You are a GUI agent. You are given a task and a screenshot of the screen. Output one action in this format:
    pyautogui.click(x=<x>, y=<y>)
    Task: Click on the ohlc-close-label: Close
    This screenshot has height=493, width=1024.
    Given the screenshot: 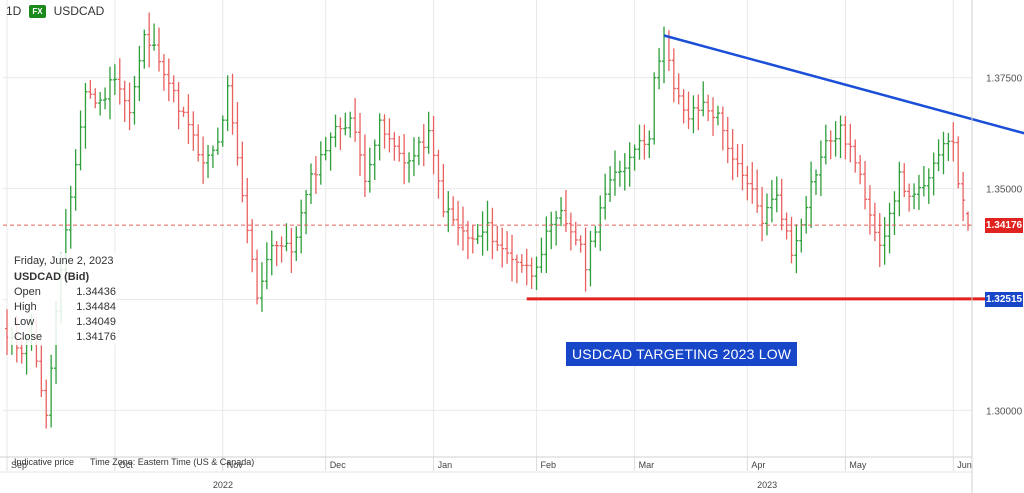 What is the action you would take?
    pyautogui.click(x=28, y=337)
    